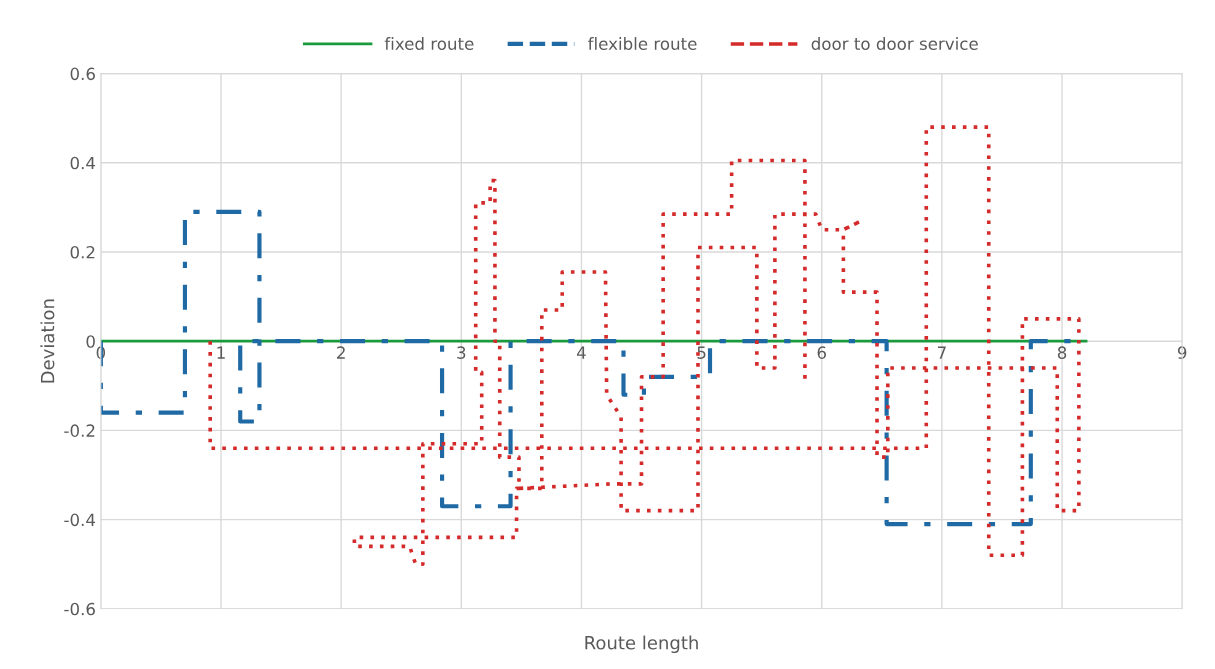 The image size is (1215, 669). I want to click on x-tick-label: 5, so click(701, 352).